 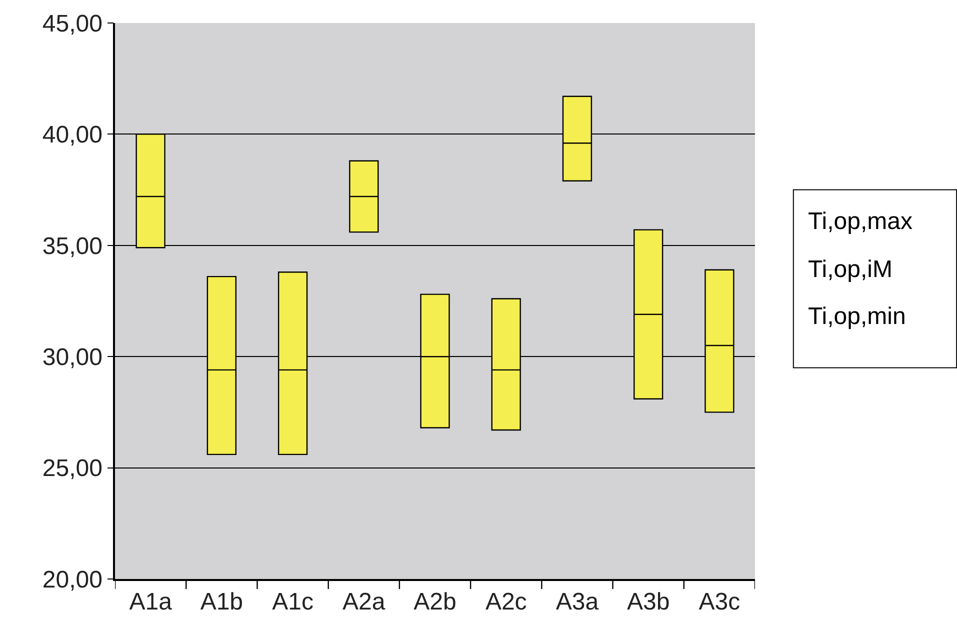 What do you see at coordinates (293, 602) in the screenshot?
I see `x-tick-label: A1c` at bounding box center [293, 602].